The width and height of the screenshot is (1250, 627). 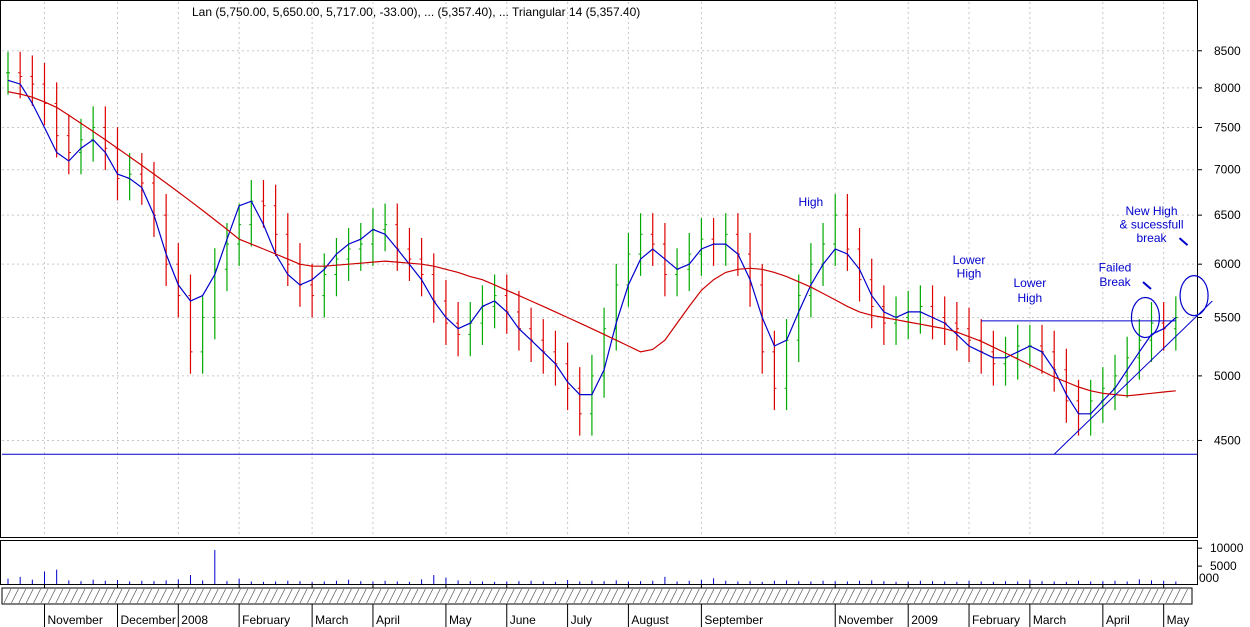 What do you see at coordinates (147, 620) in the screenshot?
I see `x-tick-label: December` at bounding box center [147, 620].